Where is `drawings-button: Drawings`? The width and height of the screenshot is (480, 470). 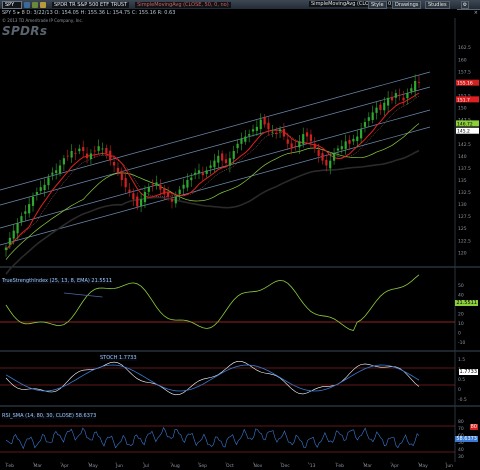
drawings-button: Drawings is located at coordinates (407, 5).